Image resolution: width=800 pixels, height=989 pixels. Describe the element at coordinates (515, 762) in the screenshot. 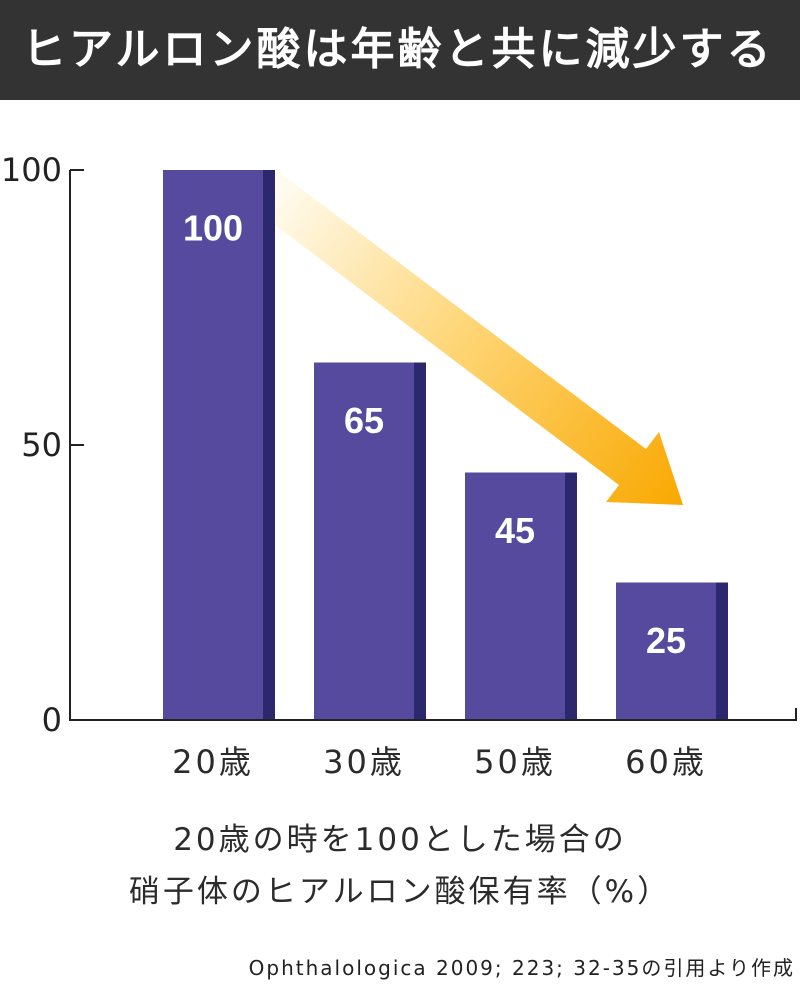

I see `x-tick-label-3: 50歳` at that location.